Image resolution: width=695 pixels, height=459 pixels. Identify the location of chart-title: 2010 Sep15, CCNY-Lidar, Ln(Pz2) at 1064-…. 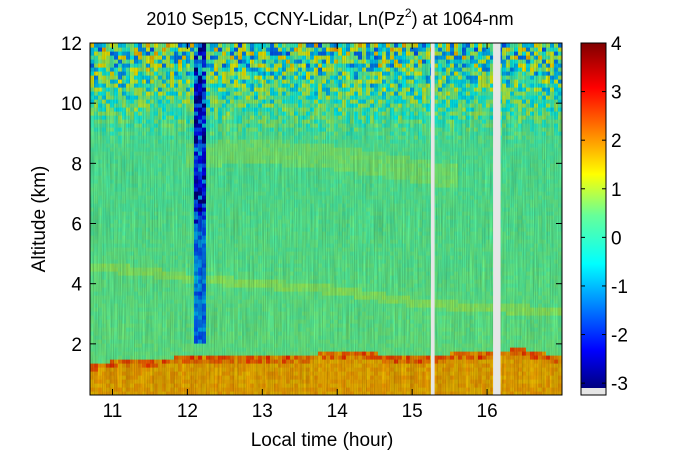
(329, 17).